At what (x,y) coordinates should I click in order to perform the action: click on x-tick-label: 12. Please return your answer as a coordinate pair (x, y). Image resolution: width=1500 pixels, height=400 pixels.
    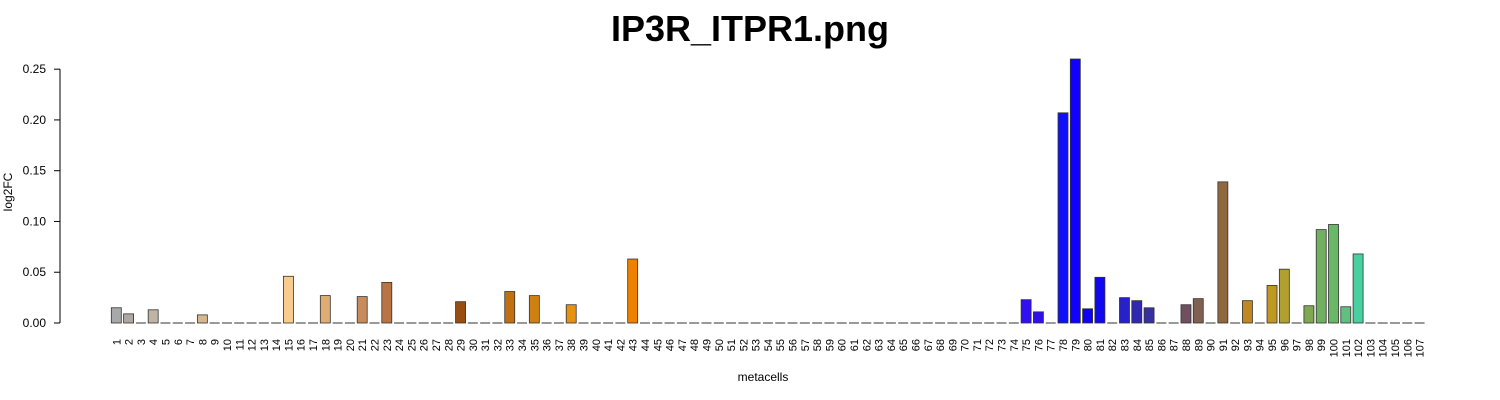
    Looking at the image, I should click on (253, 345).